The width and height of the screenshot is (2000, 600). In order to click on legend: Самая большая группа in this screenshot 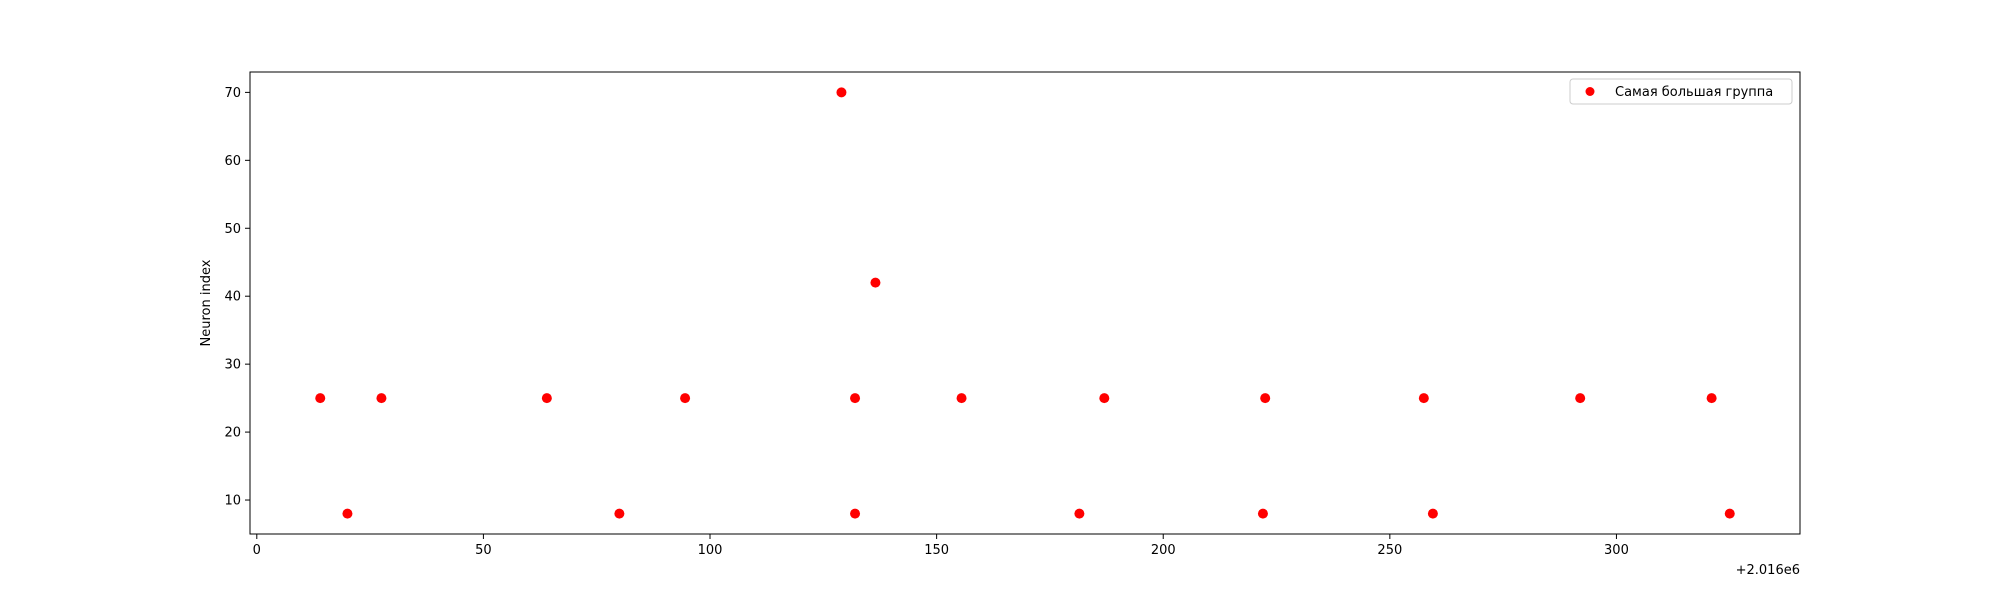, I will do `click(1681, 91)`.